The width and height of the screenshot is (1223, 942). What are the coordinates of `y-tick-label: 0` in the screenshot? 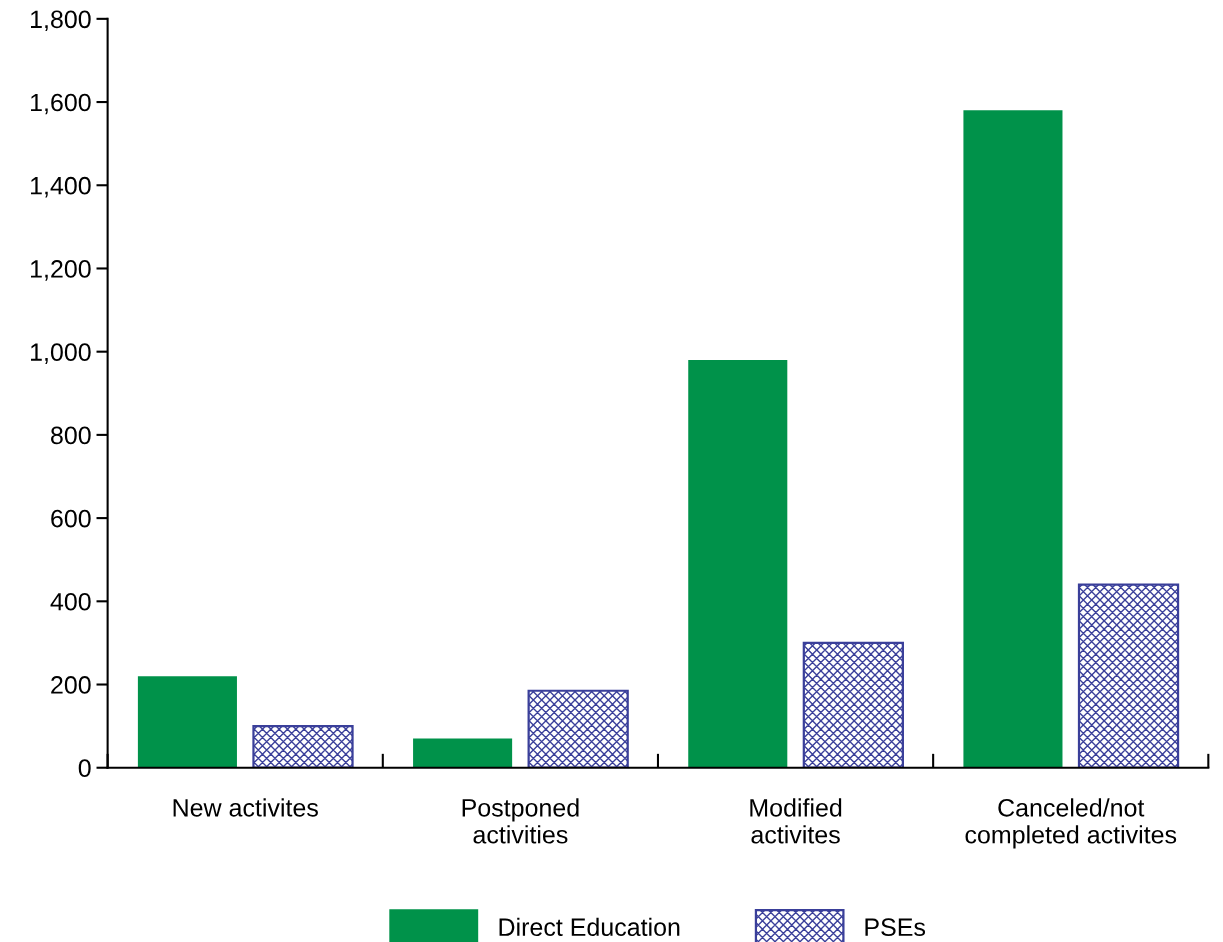 It's located at (84, 768).